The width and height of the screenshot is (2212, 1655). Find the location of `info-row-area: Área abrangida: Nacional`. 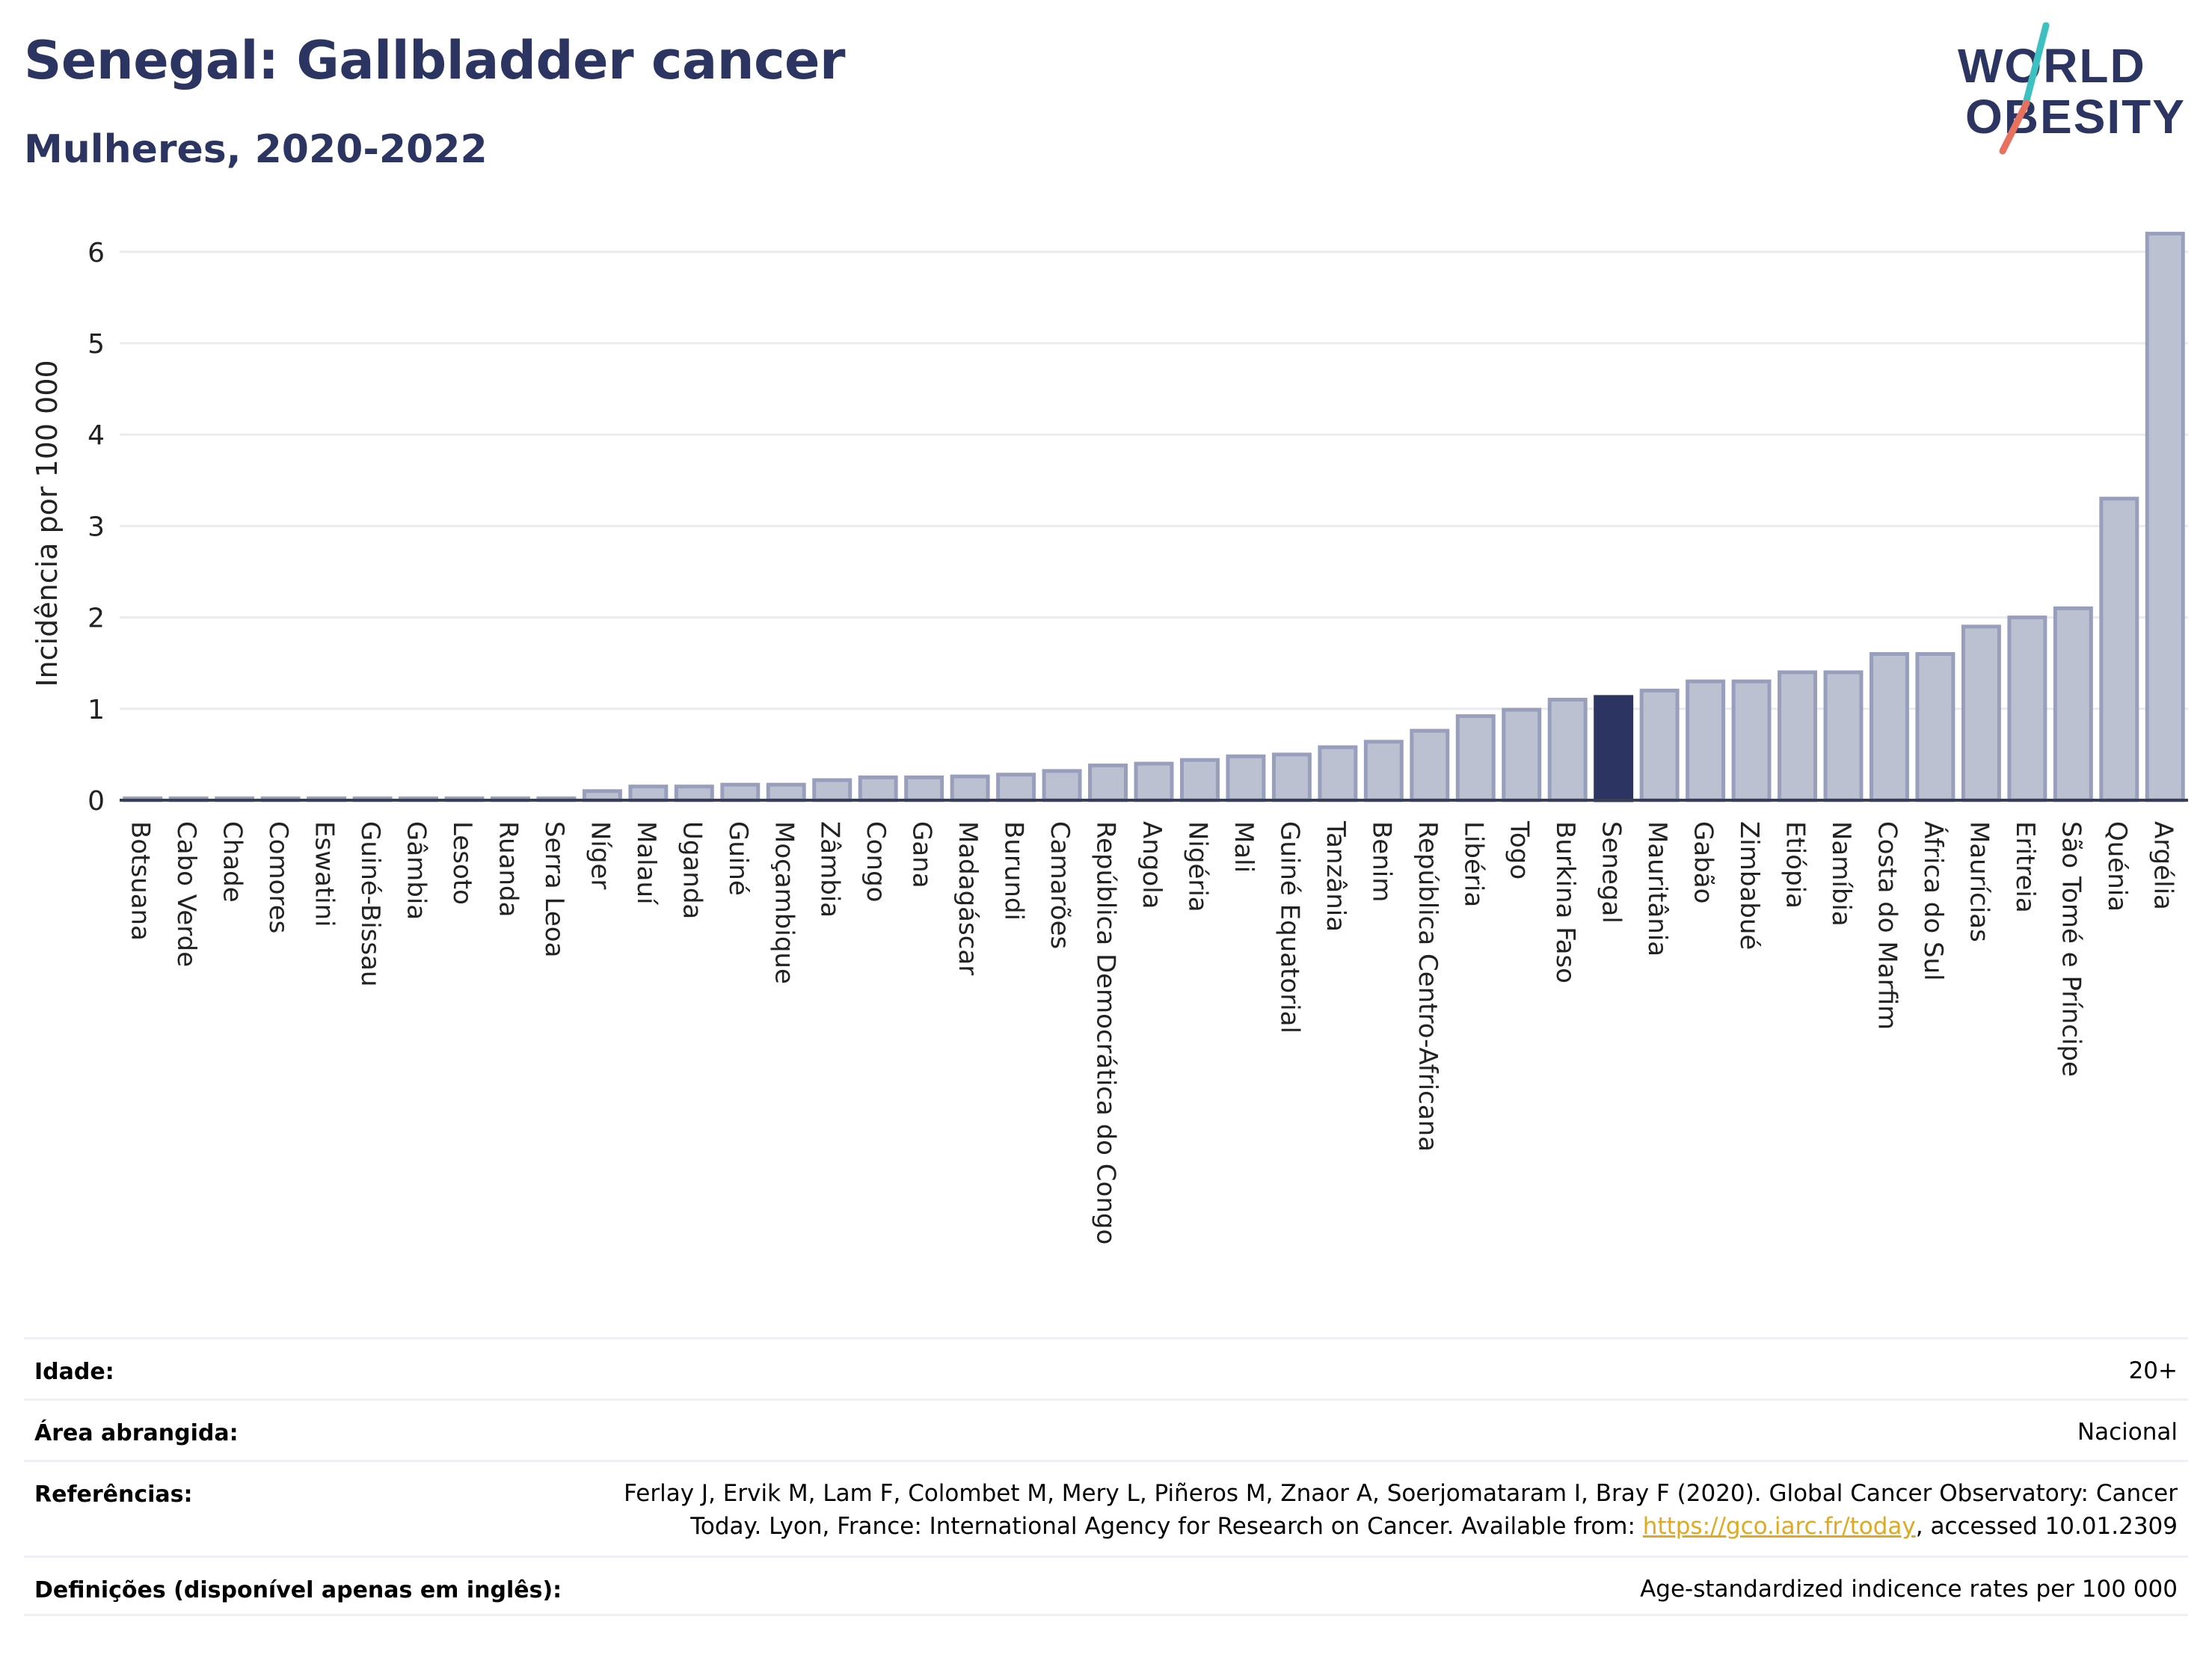

info-row-area: Área abrangida: Nacional is located at coordinates (1106, 1430).